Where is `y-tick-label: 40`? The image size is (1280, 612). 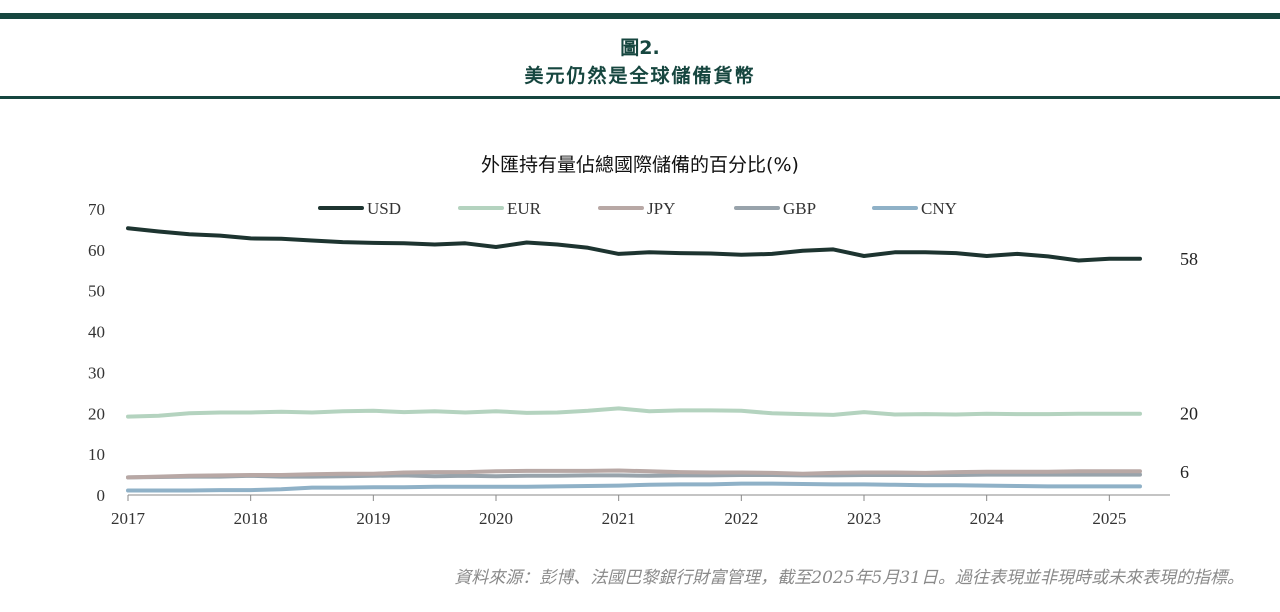
y-tick-label: 40 is located at coordinates (96, 332).